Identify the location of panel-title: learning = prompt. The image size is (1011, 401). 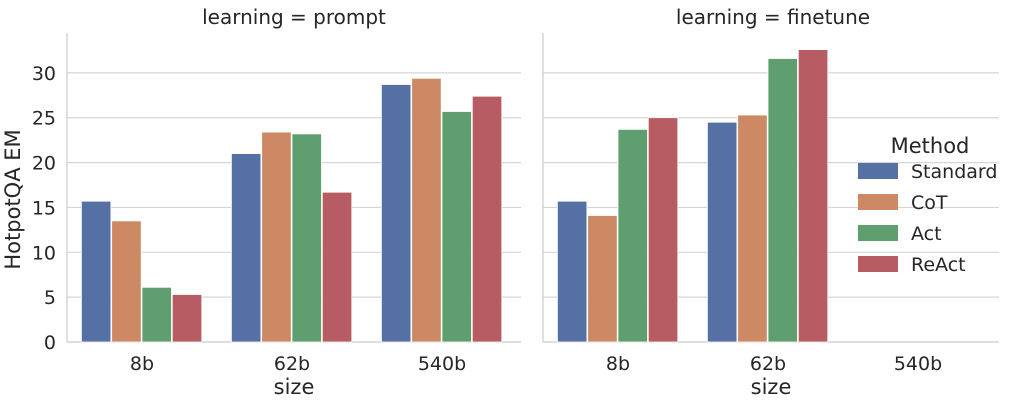
(294, 17).